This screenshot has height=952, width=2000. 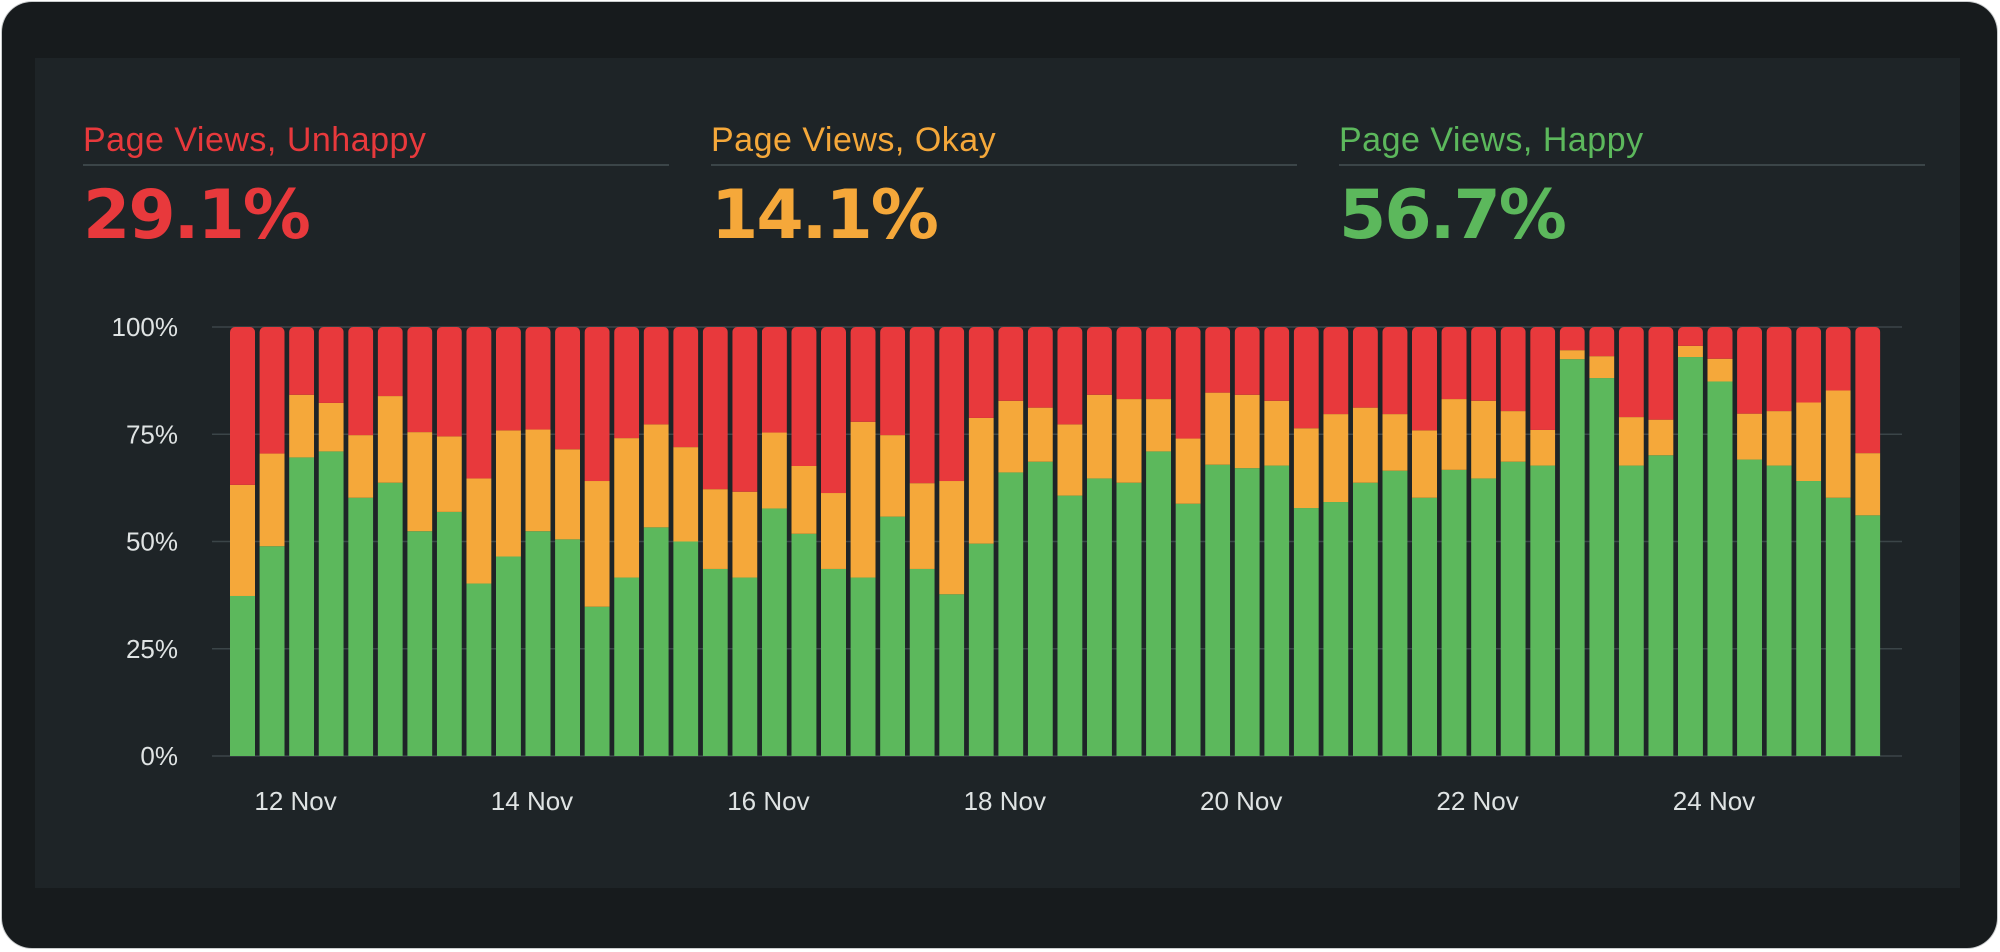 I want to click on stat-happy-value: 56.7%, so click(x=1453, y=215).